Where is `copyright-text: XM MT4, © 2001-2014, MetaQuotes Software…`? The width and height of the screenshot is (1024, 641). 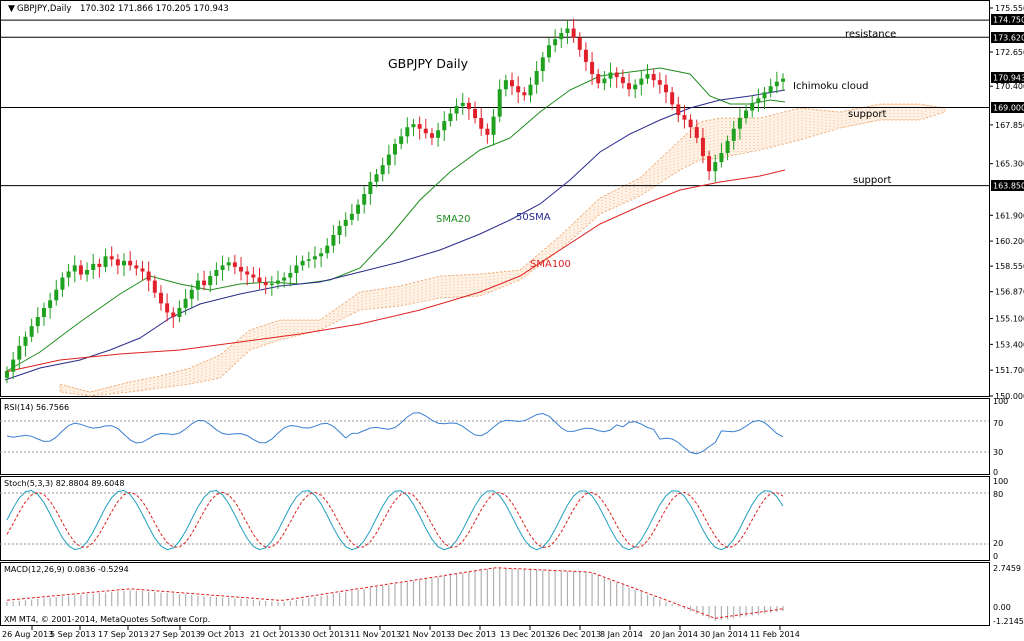 copyright-text: XM MT4, © 2001-2014, MetaQuotes Software… is located at coordinates (107, 619).